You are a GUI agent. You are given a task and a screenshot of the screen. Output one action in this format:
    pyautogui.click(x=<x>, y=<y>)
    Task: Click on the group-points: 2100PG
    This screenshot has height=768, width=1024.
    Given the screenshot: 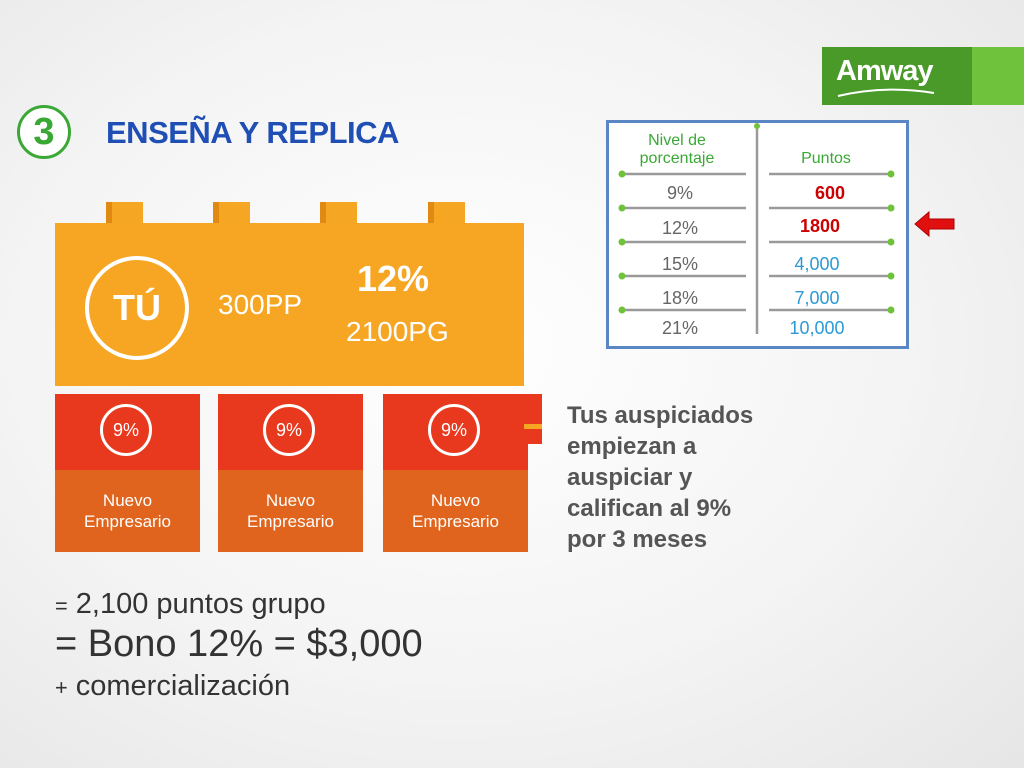 What is the action you would take?
    pyautogui.click(x=397, y=331)
    